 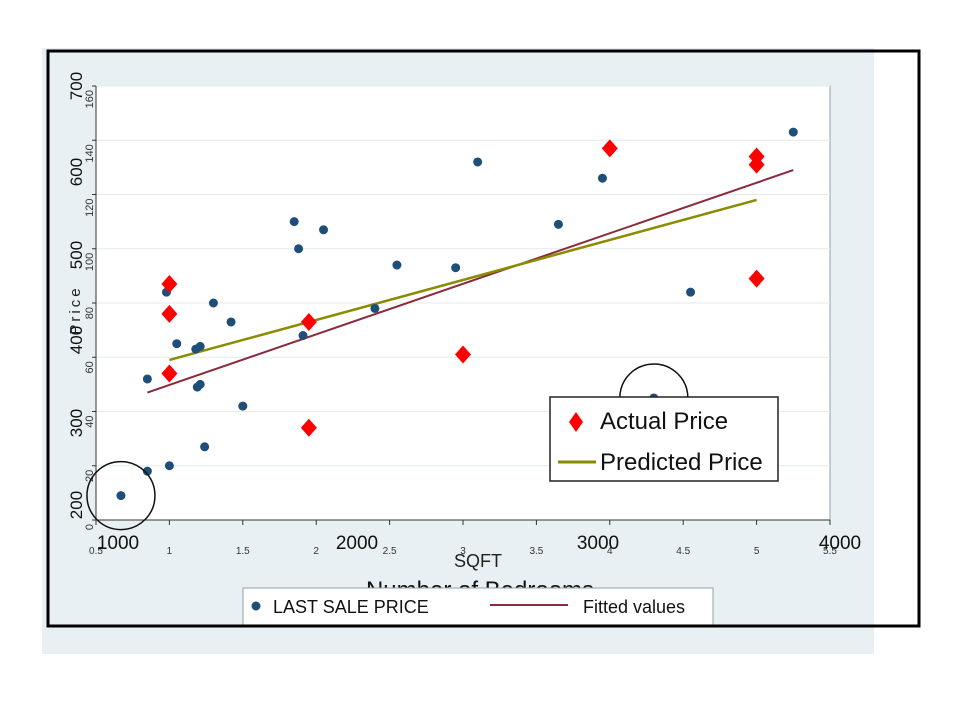 I want to click on highlight-circle, so click(x=121, y=495).